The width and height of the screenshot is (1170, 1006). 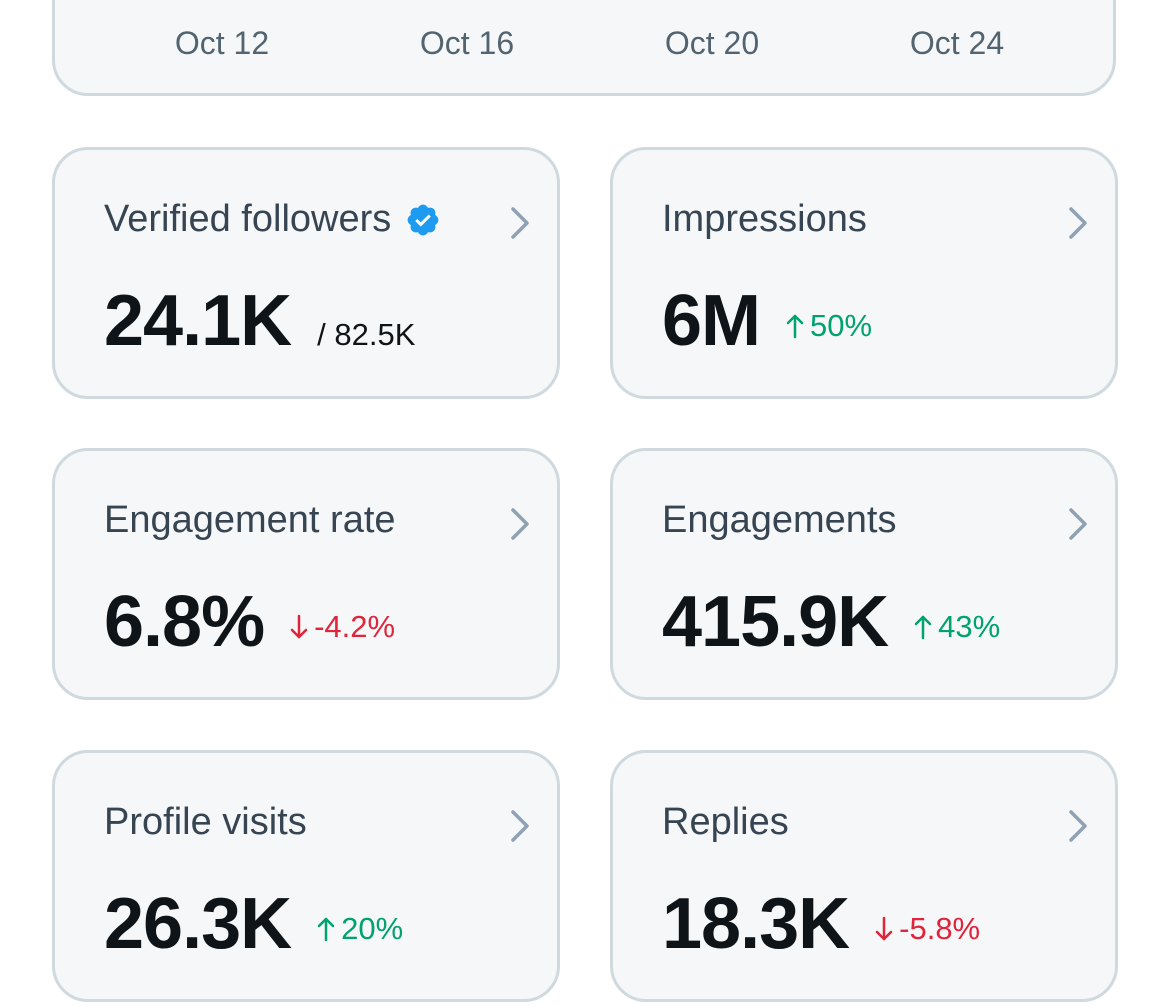 I want to click on stat-value: 6M, so click(x=711, y=321).